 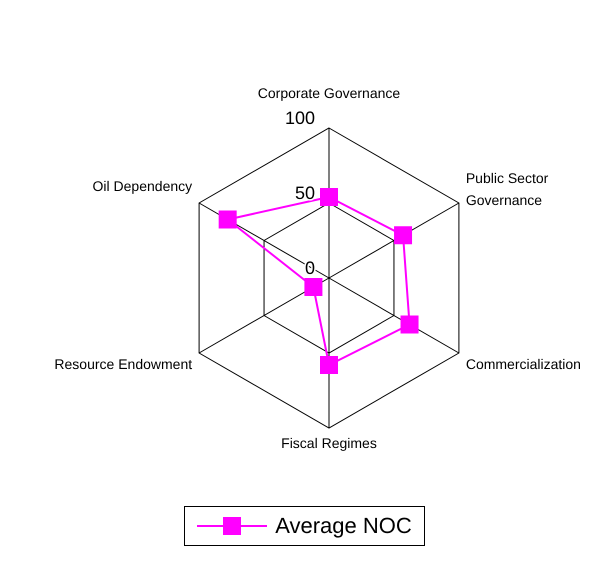 I want to click on y-tick-label: 50, so click(x=304, y=193).